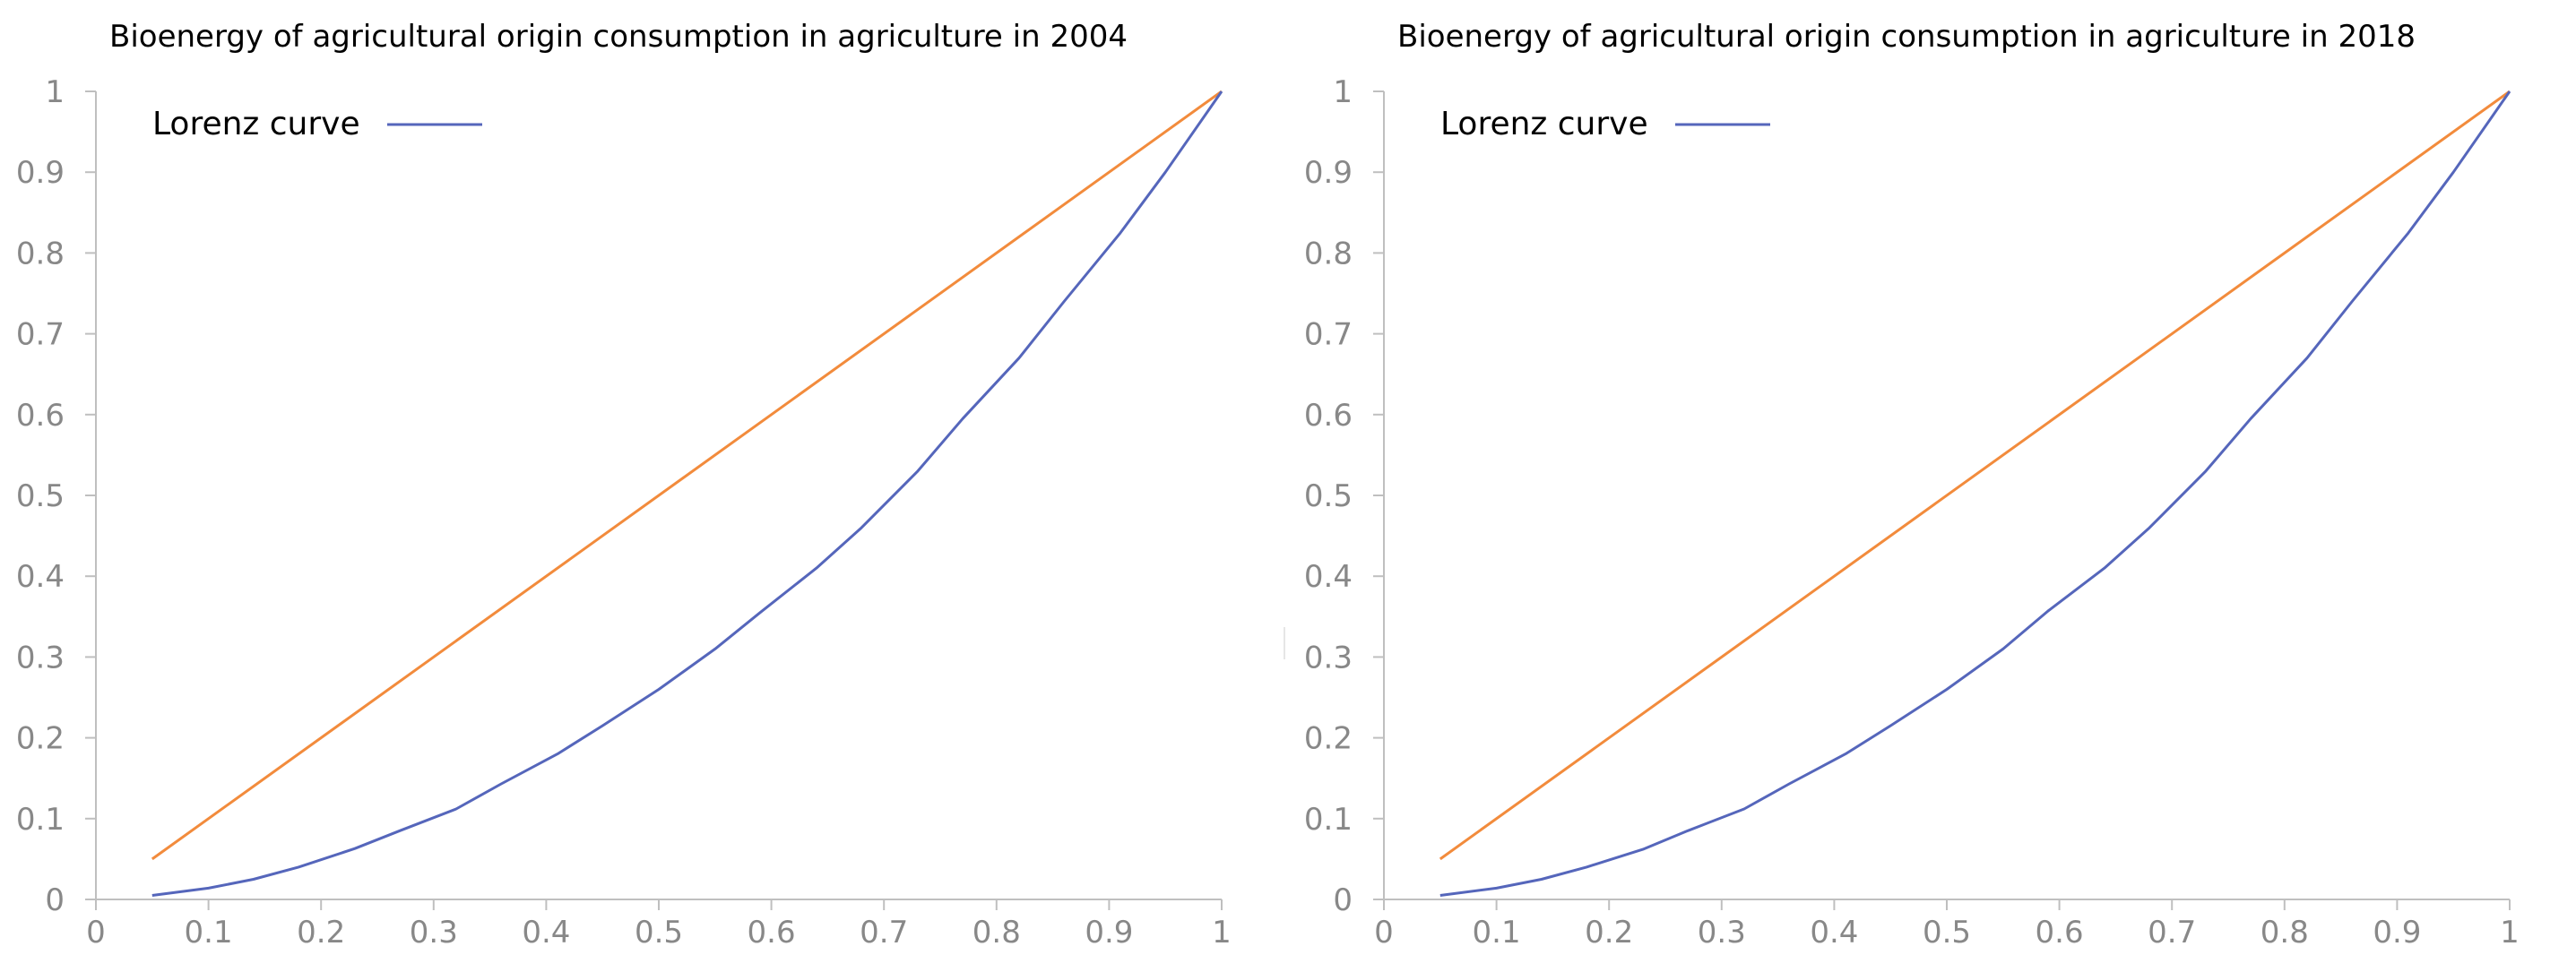 This screenshot has height=972, width=2576. I want to click on panel-divider, so click(1284, 643).